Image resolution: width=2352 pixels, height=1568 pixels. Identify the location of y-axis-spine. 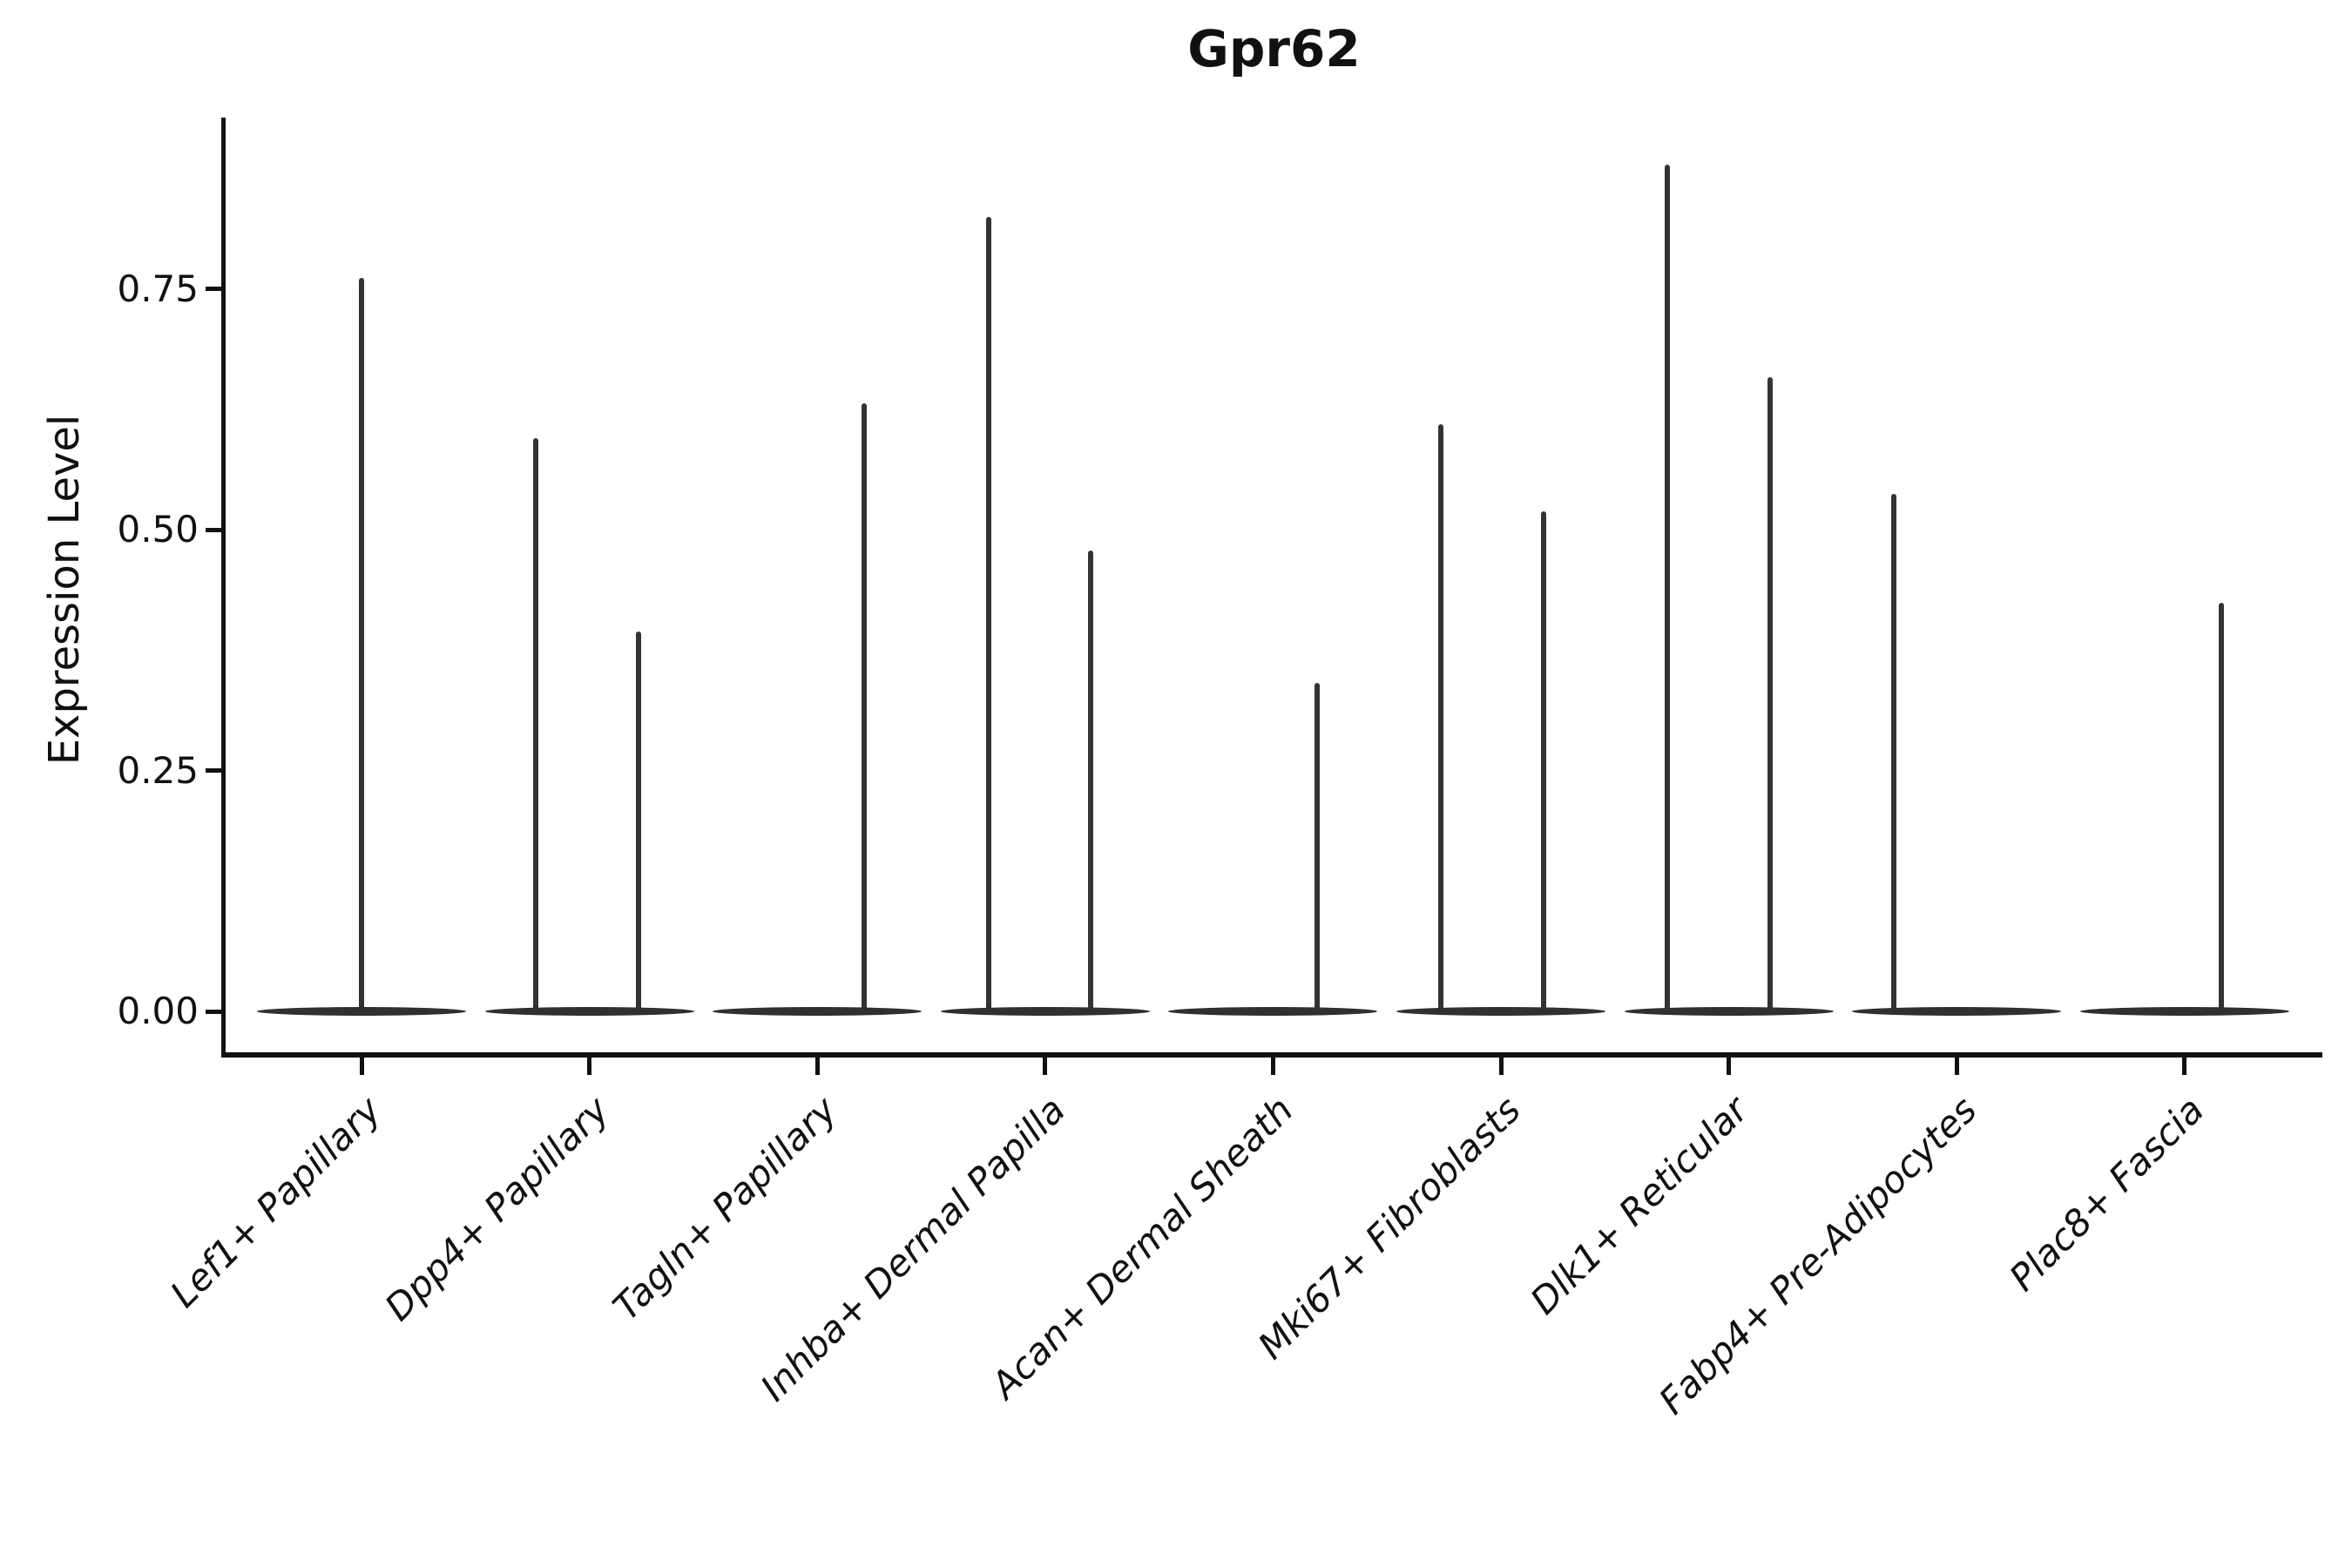
(223, 588).